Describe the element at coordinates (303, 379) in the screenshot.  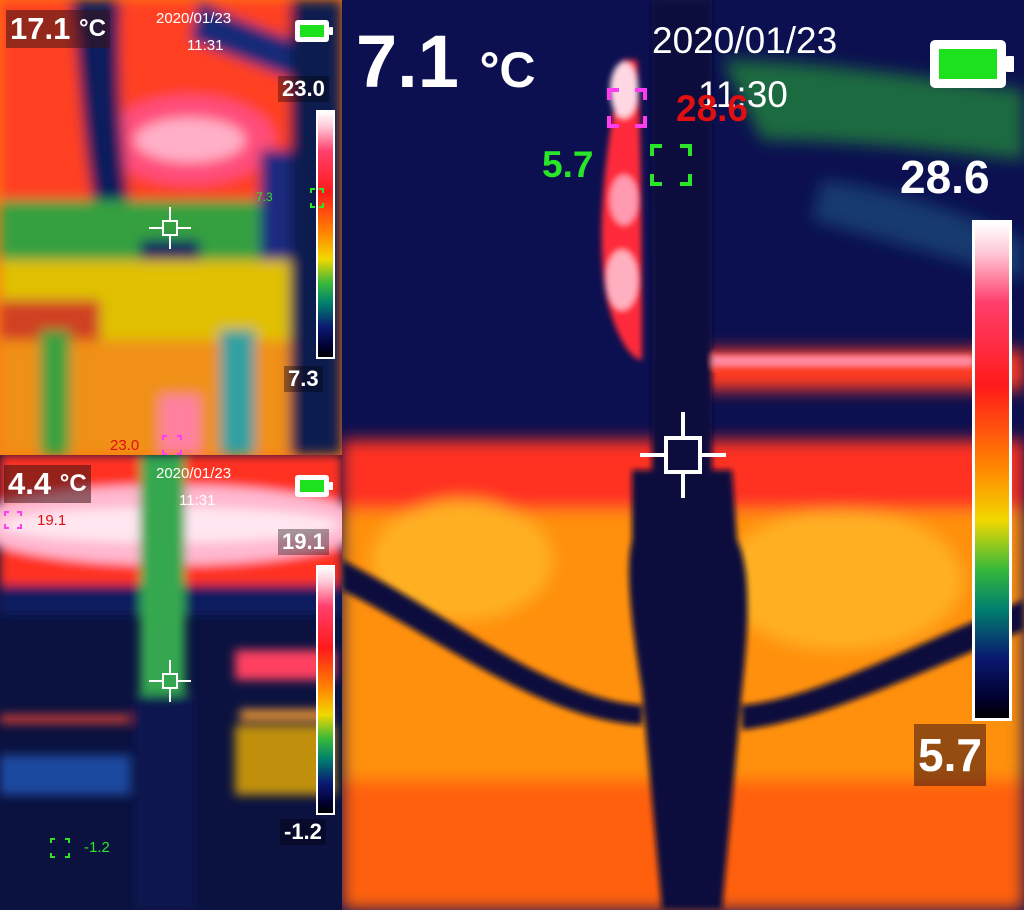
I see `scale-min-label: 7.3` at that location.